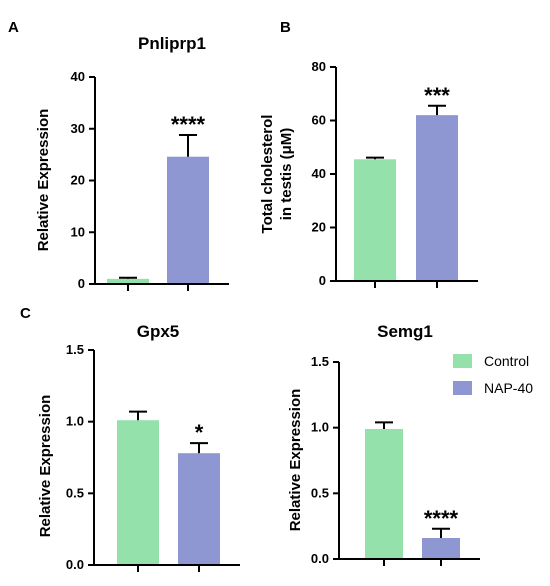 The width and height of the screenshot is (550, 586). Describe the element at coordinates (172, 43) in the screenshot. I see `chart-title: Pnliprp1` at that location.